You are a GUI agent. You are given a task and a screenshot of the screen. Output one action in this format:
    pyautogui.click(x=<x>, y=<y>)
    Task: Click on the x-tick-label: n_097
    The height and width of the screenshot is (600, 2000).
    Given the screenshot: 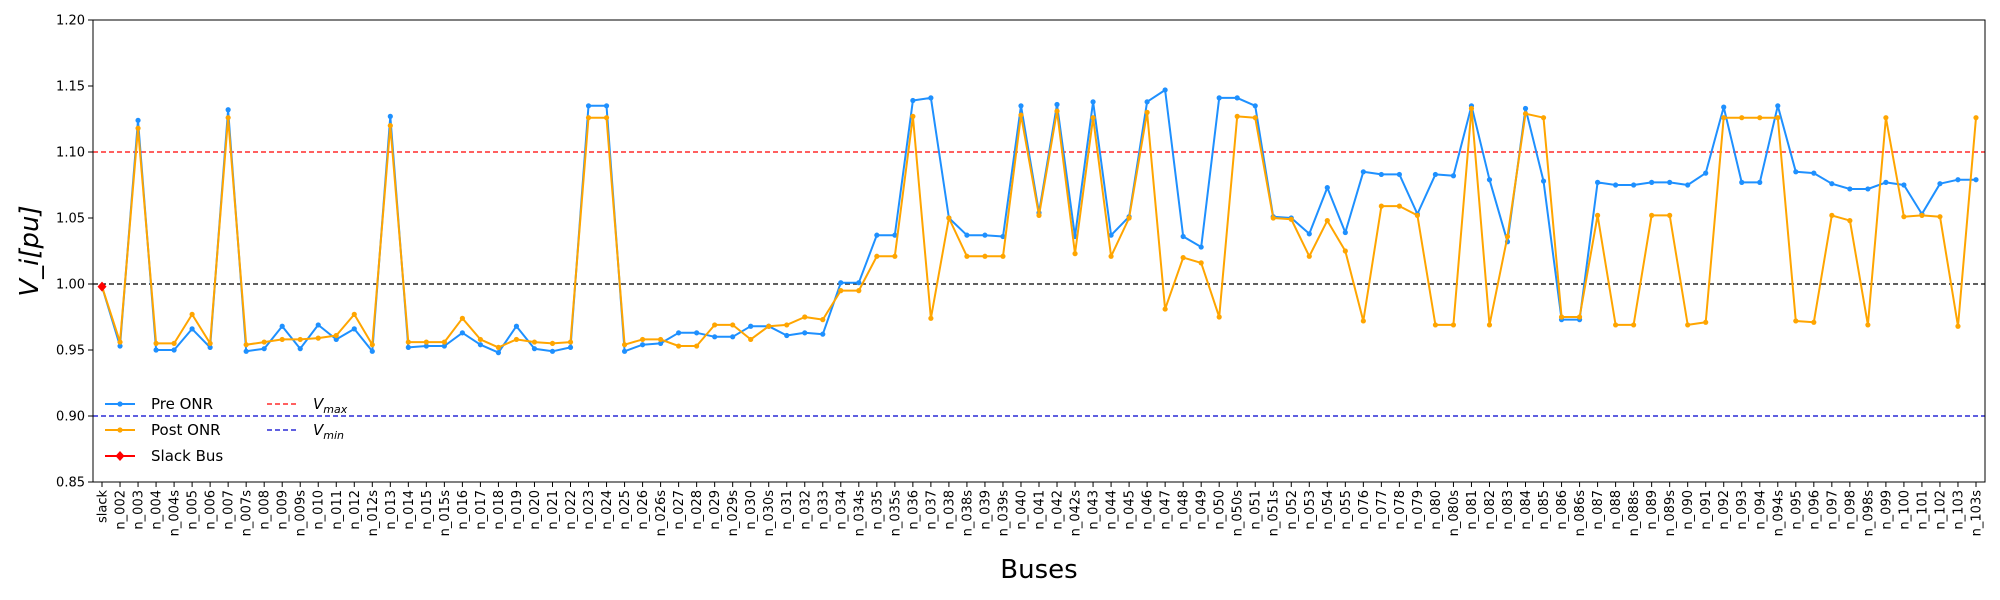 What is the action you would take?
    pyautogui.click(x=1832, y=510)
    